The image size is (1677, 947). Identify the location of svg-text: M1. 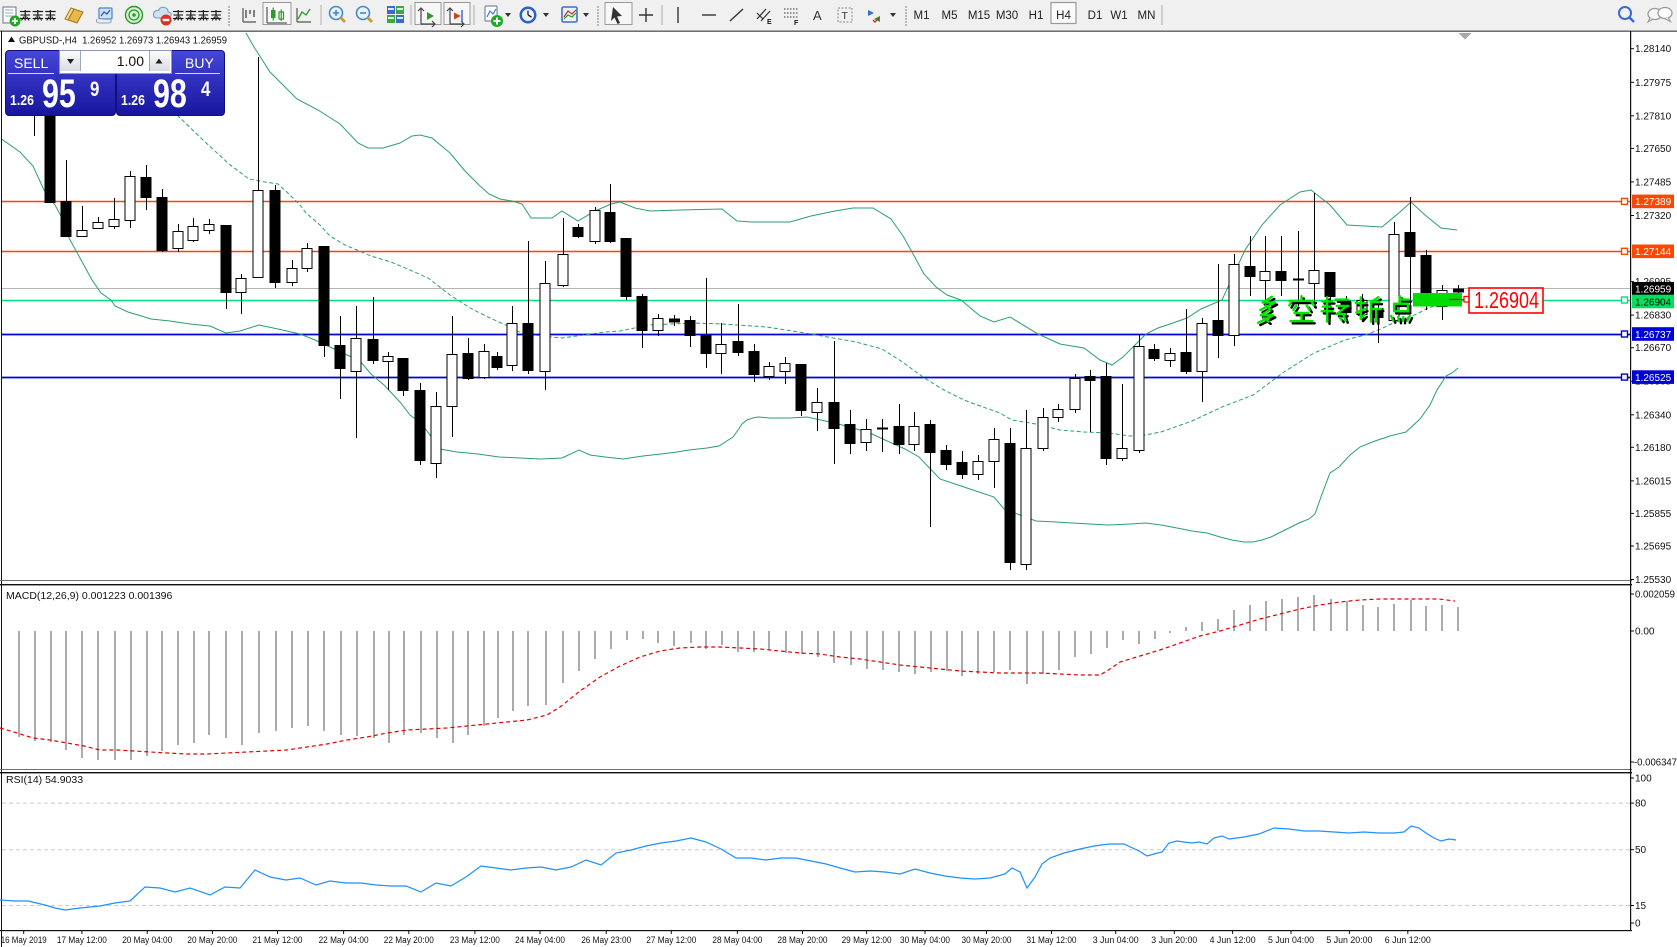
(922, 16).